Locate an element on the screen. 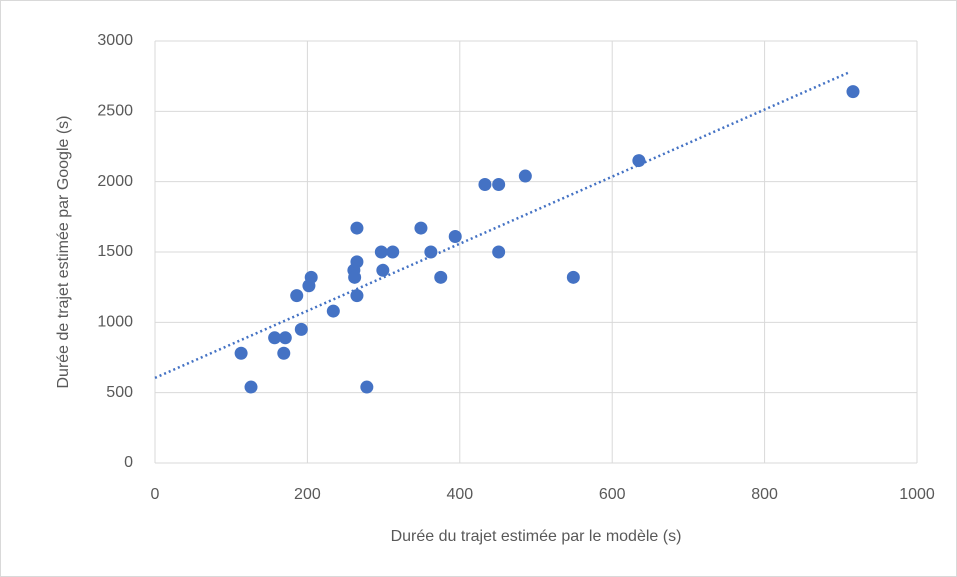  y-tick-label: 3000 is located at coordinates (115, 40).